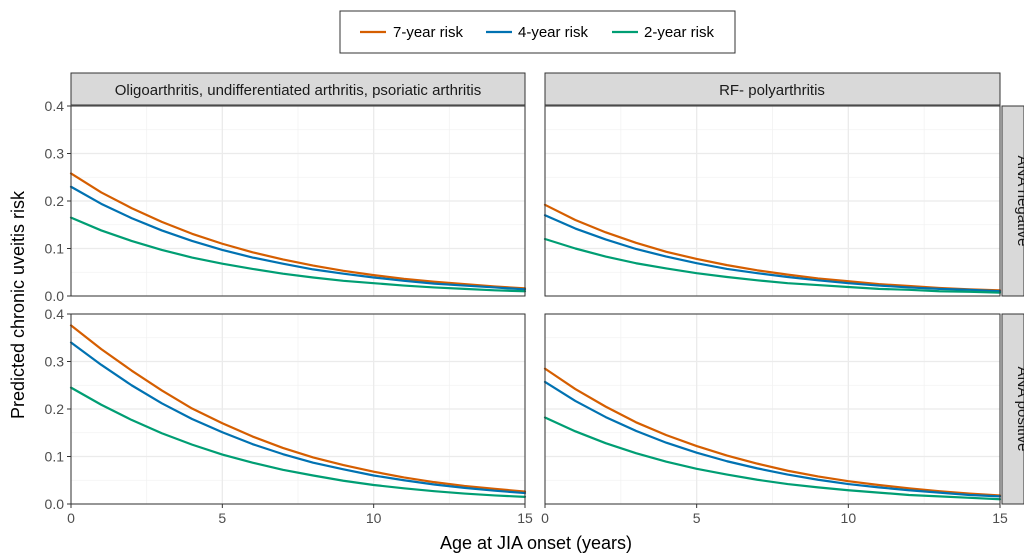 The width and height of the screenshot is (1024, 555). I want to click on row-strip-0: ANA negative, so click(1012, 201).